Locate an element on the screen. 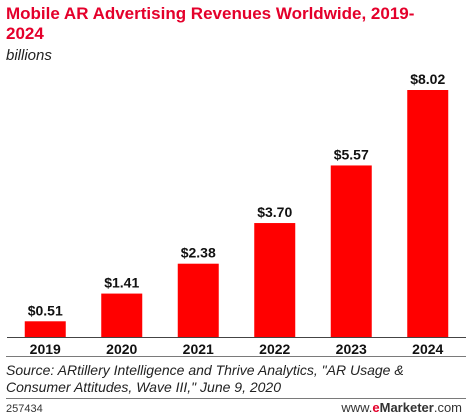  footer-divider is located at coordinates (236, 398).